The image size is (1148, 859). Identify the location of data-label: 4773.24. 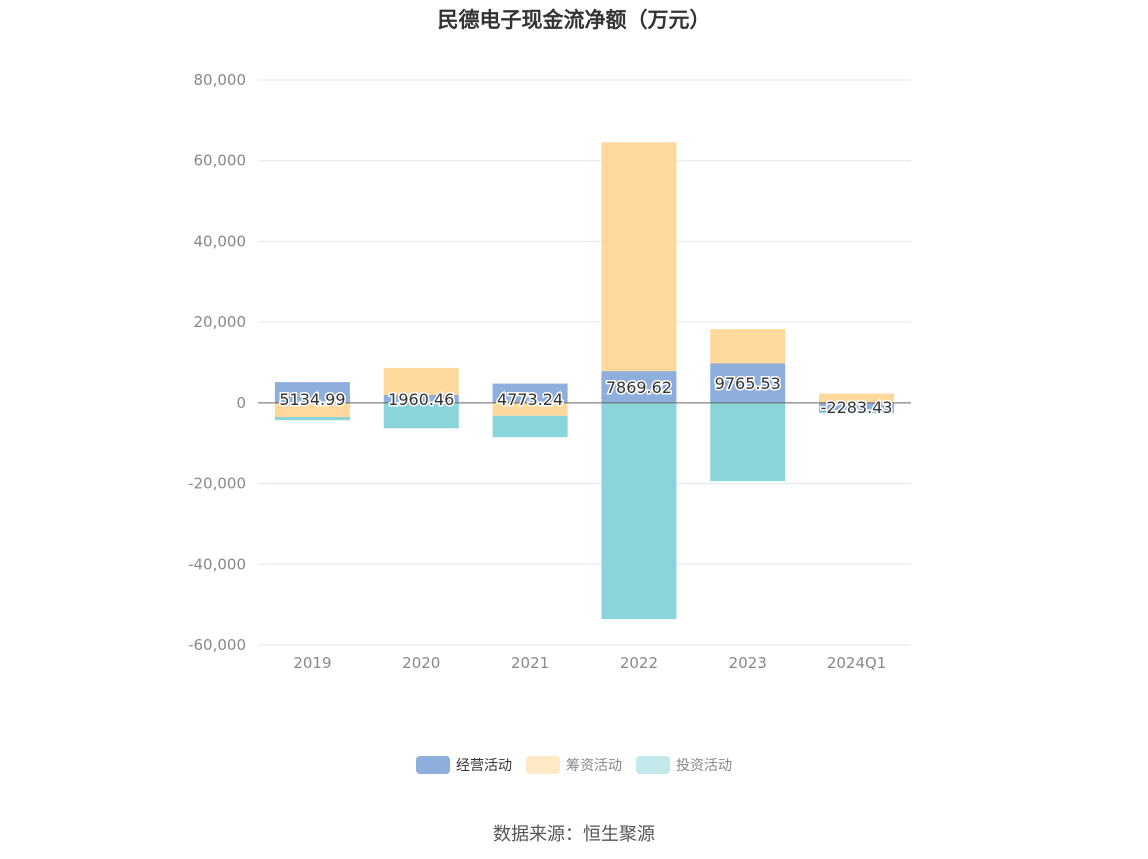
(530, 399).